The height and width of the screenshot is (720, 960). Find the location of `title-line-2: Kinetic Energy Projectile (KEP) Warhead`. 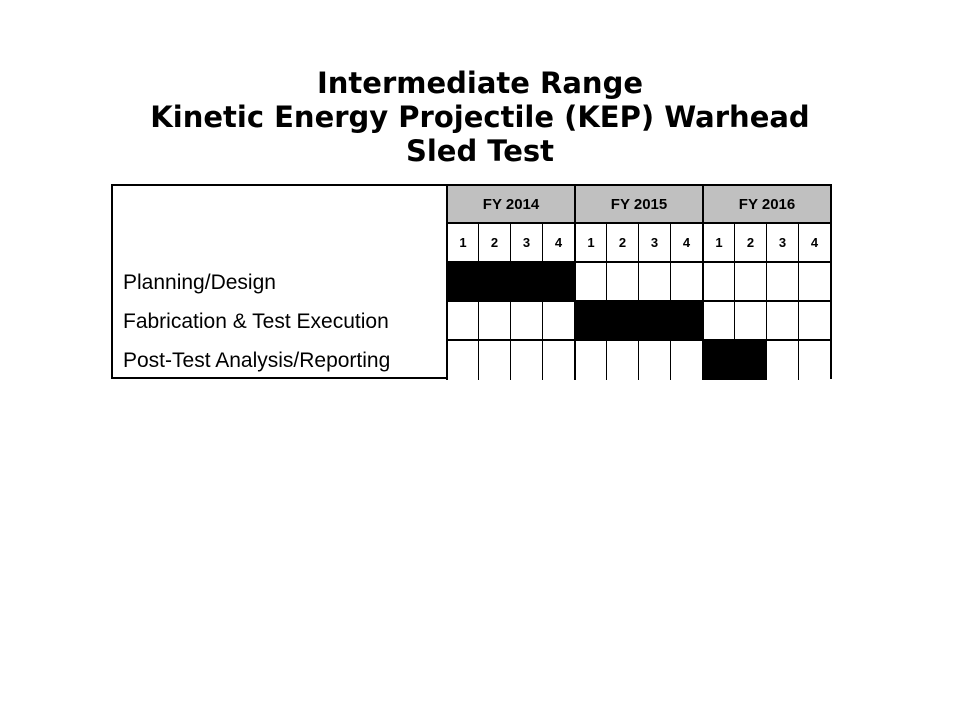

title-line-2: Kinetic Energy Projectile (KEP) Warhead is located at coordinates (480, 117).